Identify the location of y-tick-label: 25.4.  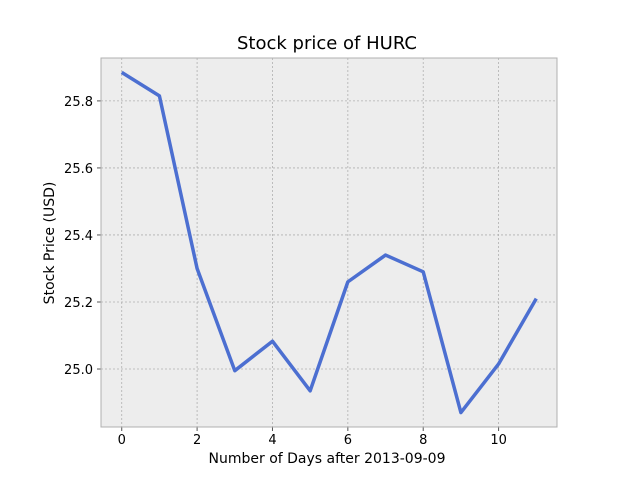
(78, 236).